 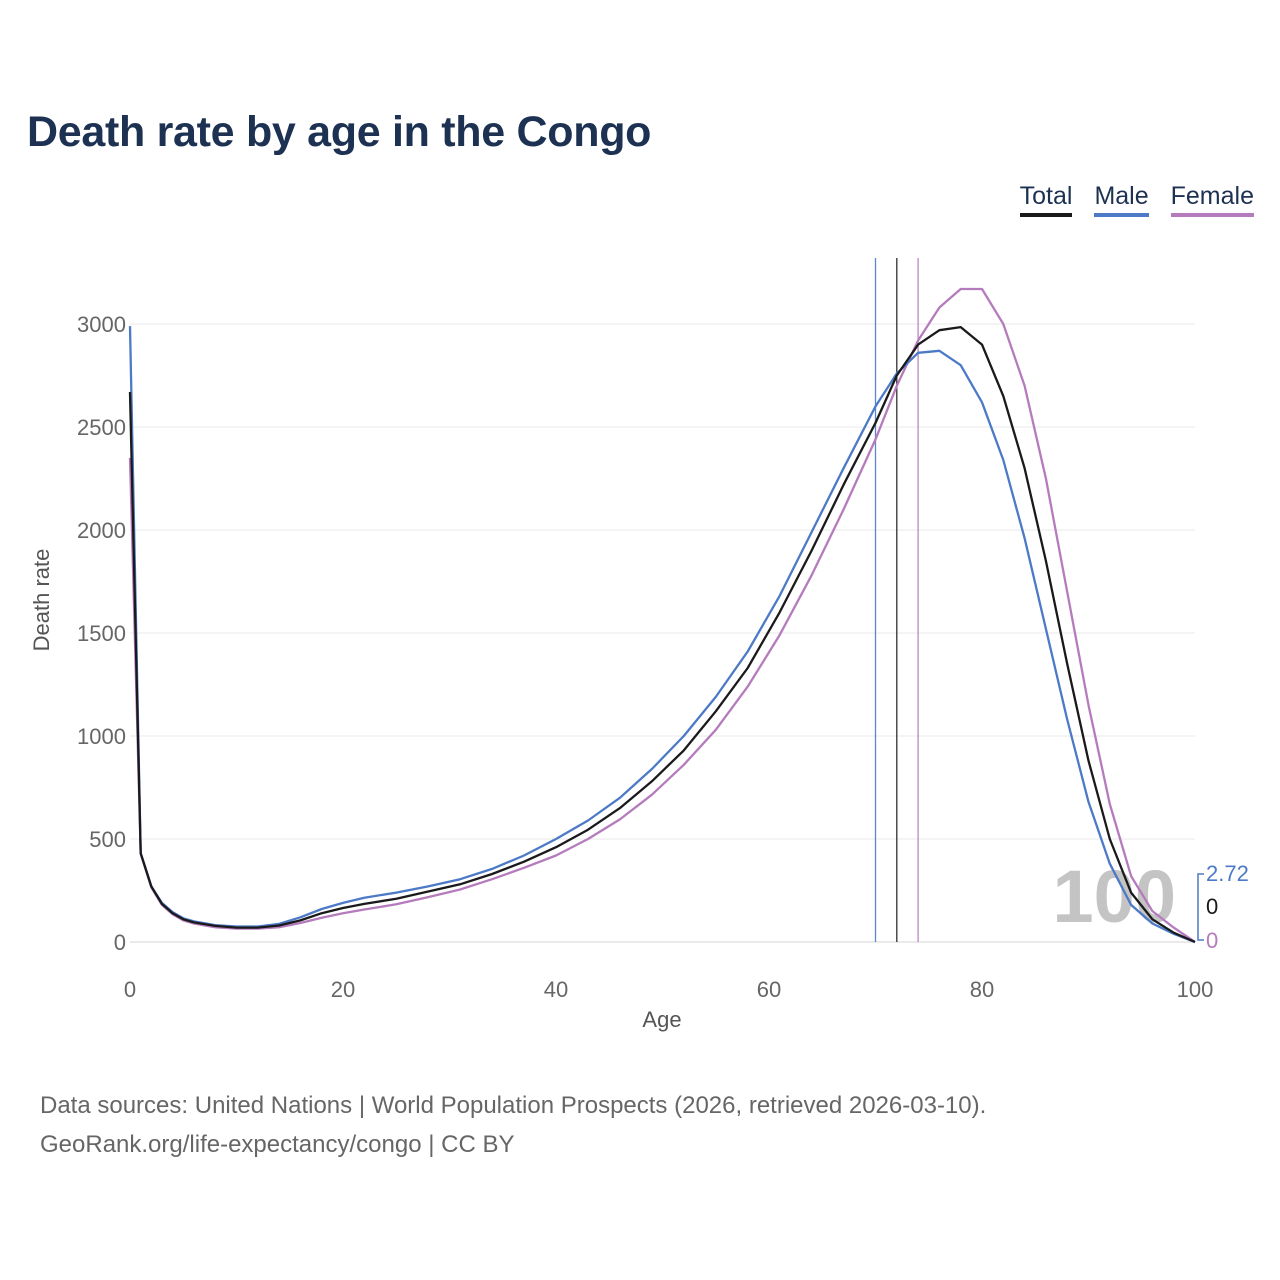 What do you see at coordinates (120, 942) in the screenshot?
I see `y-tick-0: 0` at bounding box center [120, 942].